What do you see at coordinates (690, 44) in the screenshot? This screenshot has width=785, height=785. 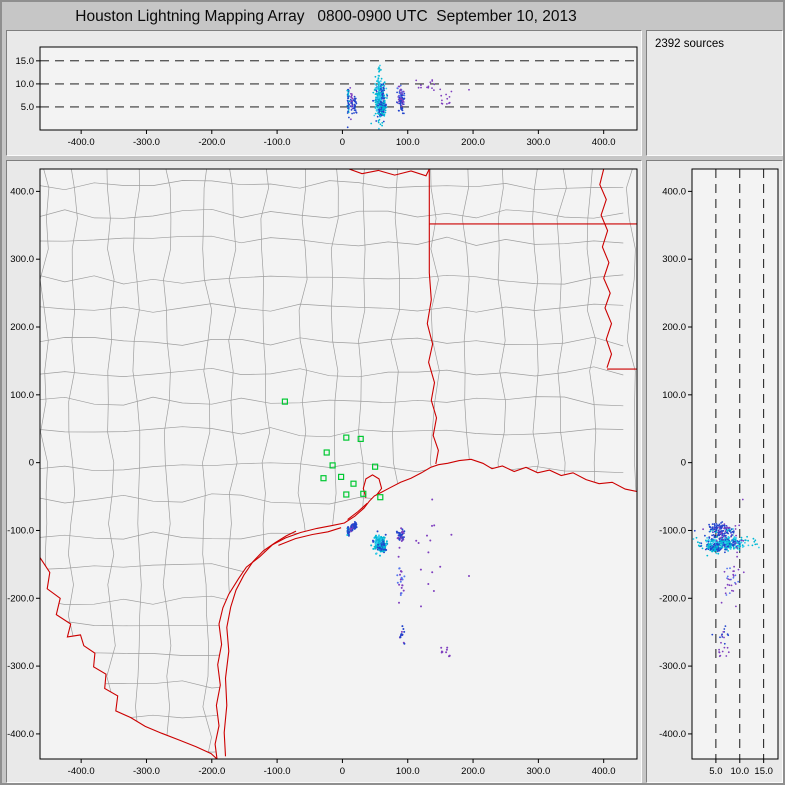 I see `sources-count-label: 2392 sources` at bounding box center [690, 44].